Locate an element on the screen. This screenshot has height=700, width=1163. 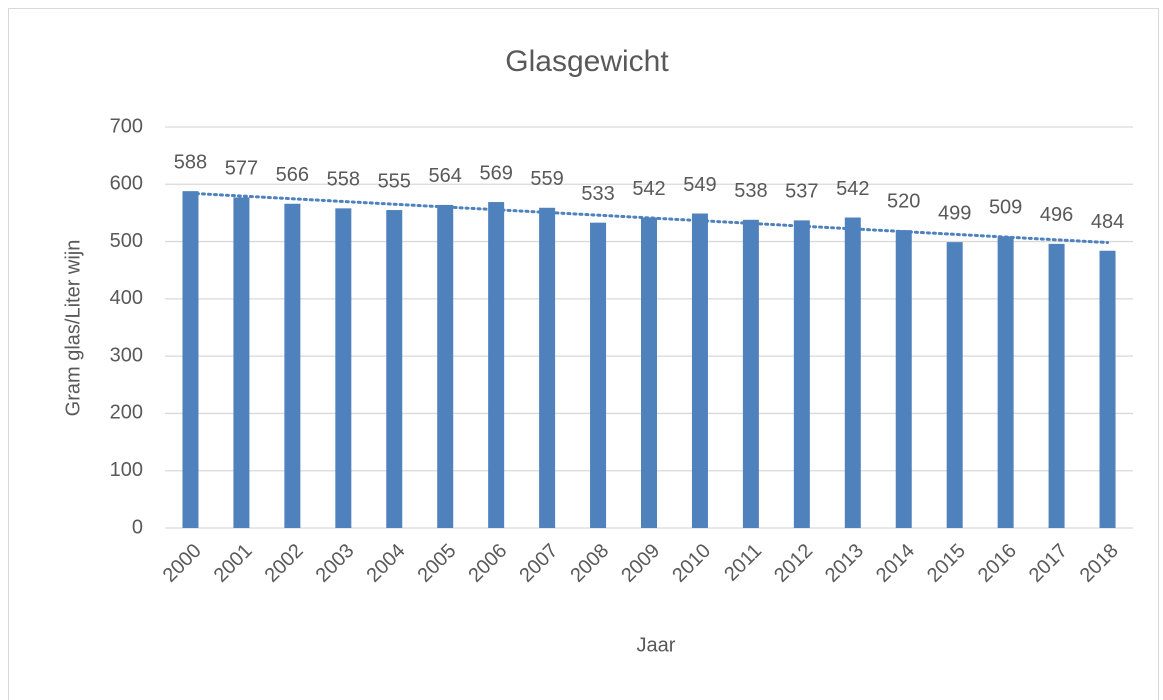
data-label: 537 is located at coordinates (801, 192).